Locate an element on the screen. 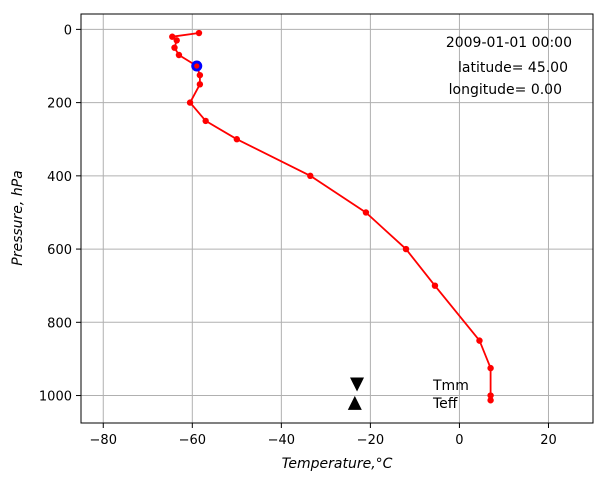  tmm-marker is located at coordinates (357, 384).